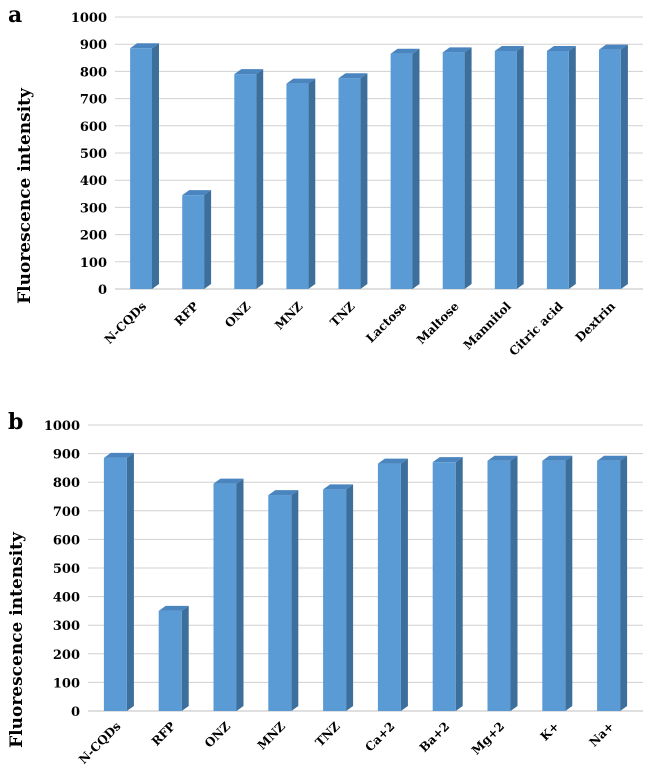 This screenshot has height=777, width=649. Describe the element at coordinates (66, 683) in the screenshot. I see `y-tick-label: 100` at that location.